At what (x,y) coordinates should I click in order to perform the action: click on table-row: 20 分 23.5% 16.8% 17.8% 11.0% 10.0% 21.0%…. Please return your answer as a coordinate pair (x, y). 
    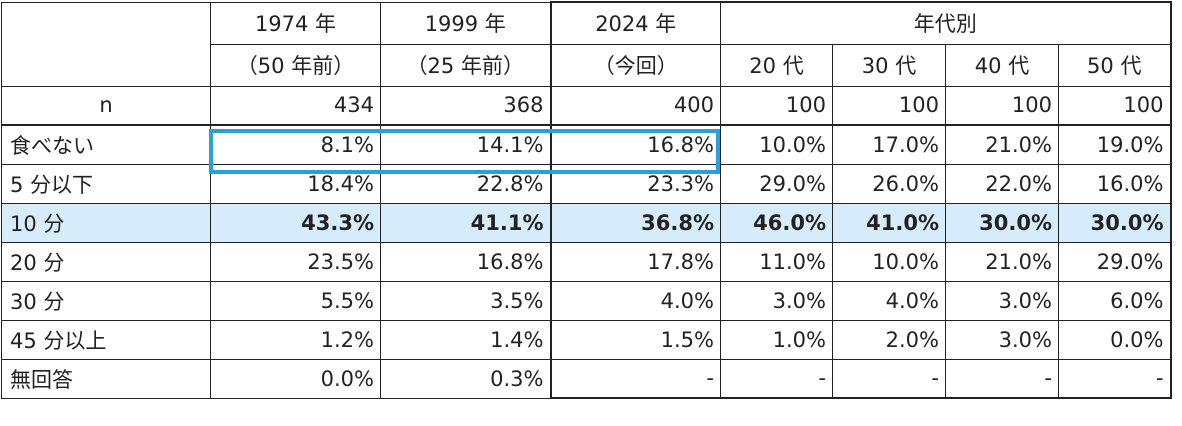
    Looking at the image, I should click on (586, 261).